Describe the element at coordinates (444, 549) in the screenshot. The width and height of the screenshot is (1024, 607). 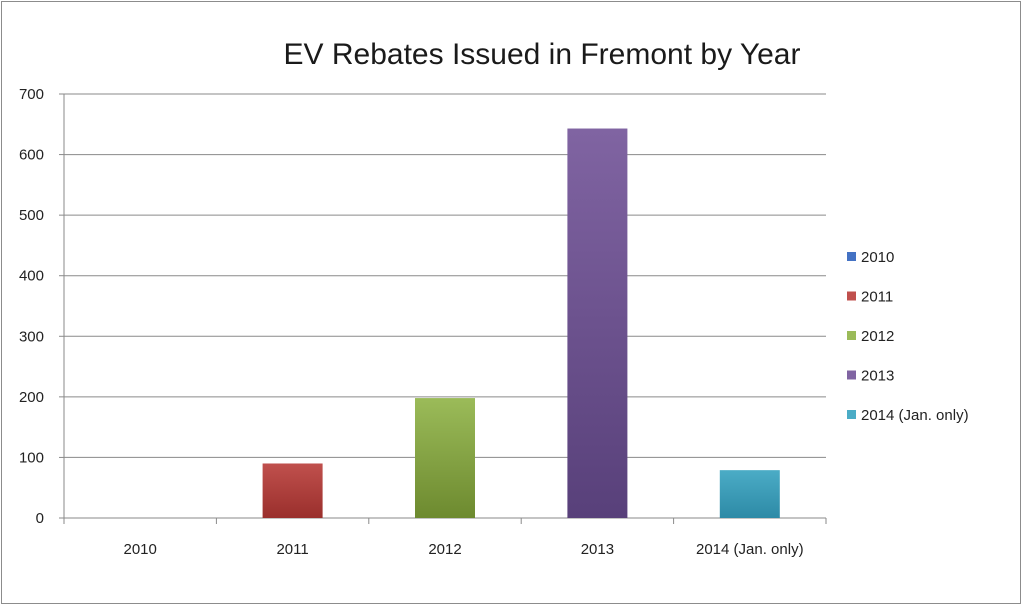
I see `x-tick-label: 2012` at that location.